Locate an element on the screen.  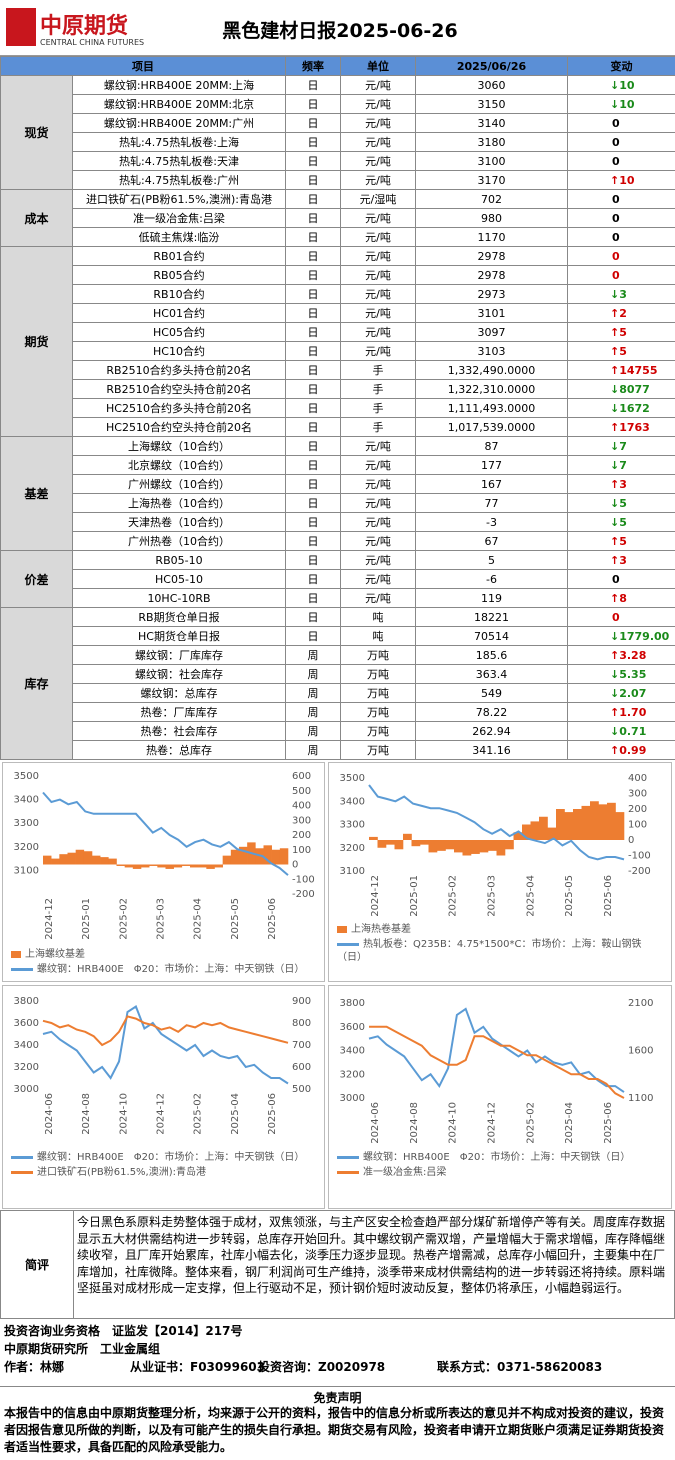
qualification: 投资咨询业务资格 证监发【2014】217号 is located at coordinates (123, 1330).